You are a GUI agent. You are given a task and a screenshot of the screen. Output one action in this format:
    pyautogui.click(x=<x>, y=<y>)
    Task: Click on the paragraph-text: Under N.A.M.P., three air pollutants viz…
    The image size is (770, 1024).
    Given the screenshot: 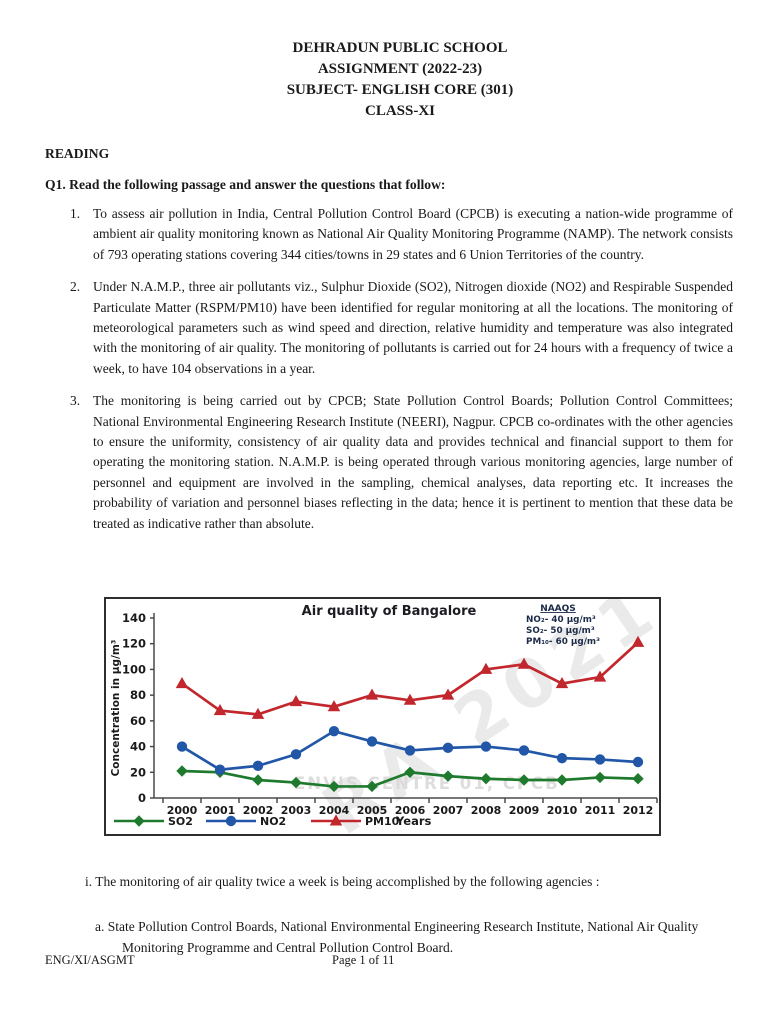 What is the action you would take?
    pyautogui.click(x=413, y=327)
    